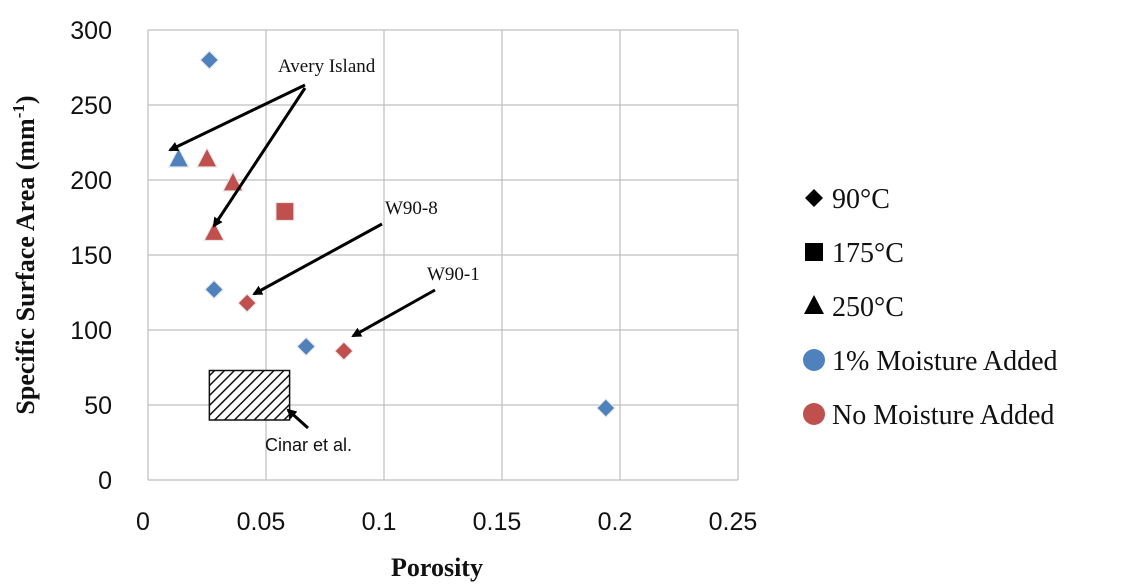 The width and height of the screenshot is (1125, 584). What do you see at coordinates (379, 522) in the screenshot?
I see `x-tick-label: 0.1` at bounding box center [379, 522].